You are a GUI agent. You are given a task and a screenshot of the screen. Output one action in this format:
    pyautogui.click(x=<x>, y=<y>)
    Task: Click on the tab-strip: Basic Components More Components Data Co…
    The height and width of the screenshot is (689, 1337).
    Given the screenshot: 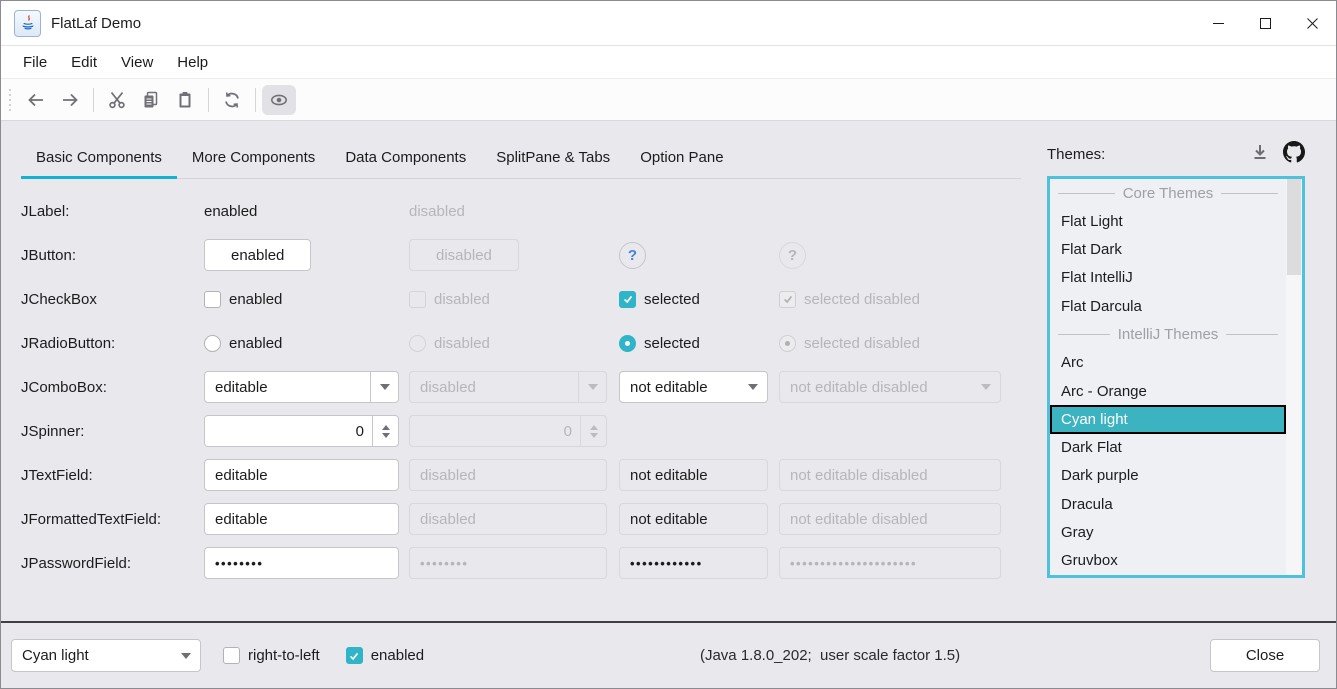 What is the action you would take?
    pyautogui.click(x=521, y=150)
    